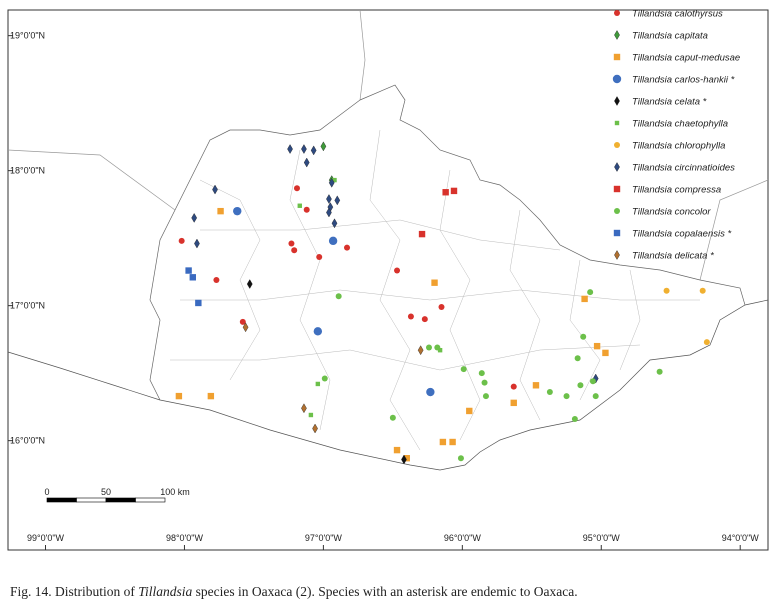 This screenshot has height=608, width=775. What do you see at coordinates (175, 492) in the screenshot?
I see `scale-label: 100 km` at bounding box center [175, 492].